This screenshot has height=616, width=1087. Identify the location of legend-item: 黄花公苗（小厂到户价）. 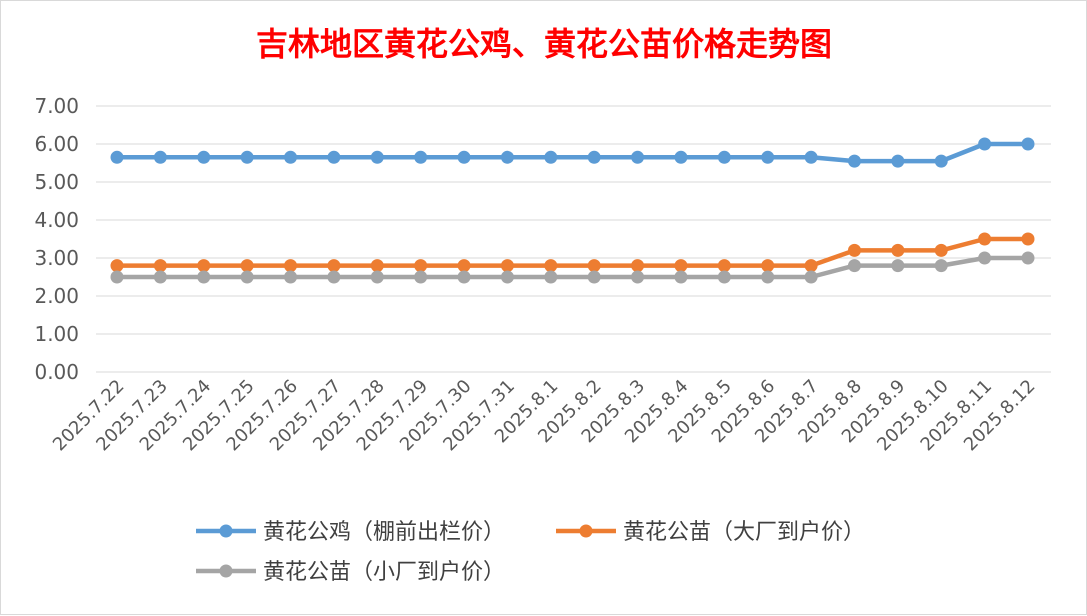
(350, 572).